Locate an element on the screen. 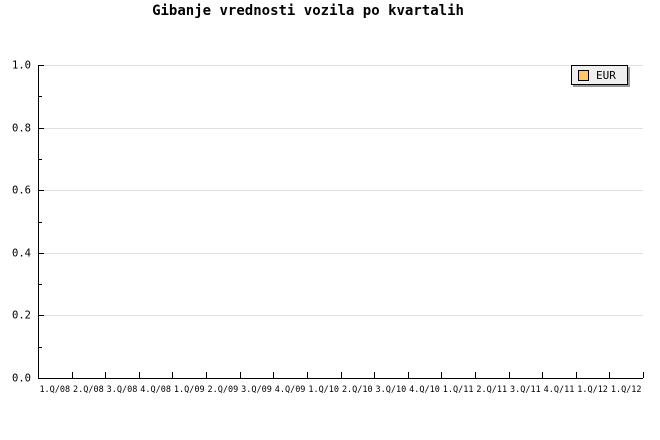  x-tick-label: 4.Q/11 is located at coordinates (559, 390).